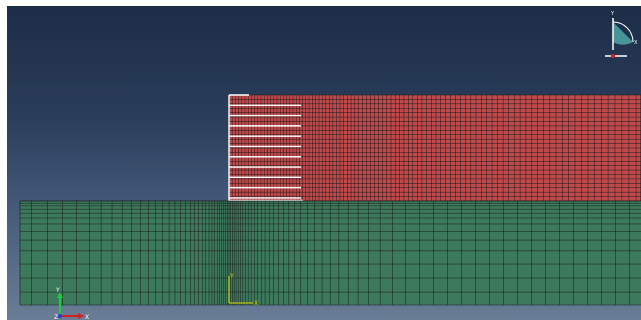 The image size is (641, 320). Describe the element at coordinates (71, 303) in the screenshot. I see `global-triad: Y X Z` at that location.